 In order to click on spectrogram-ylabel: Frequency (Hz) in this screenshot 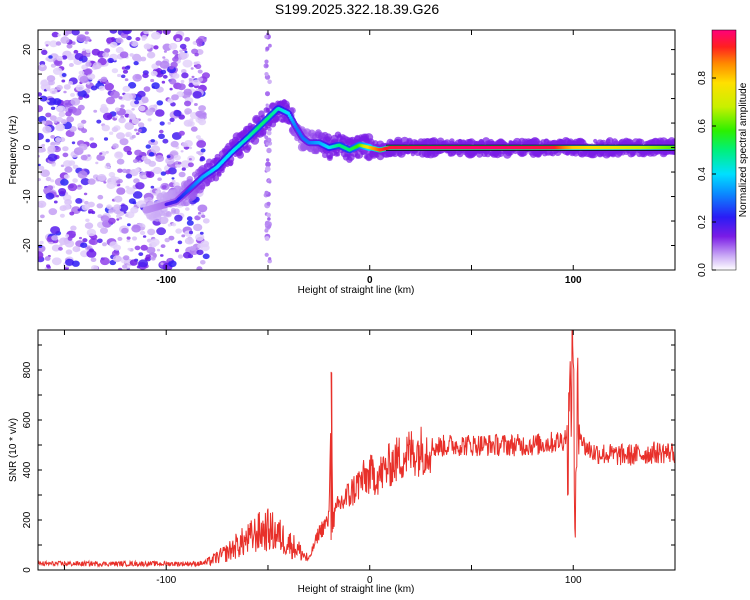, I will do `click(13, 150)`.